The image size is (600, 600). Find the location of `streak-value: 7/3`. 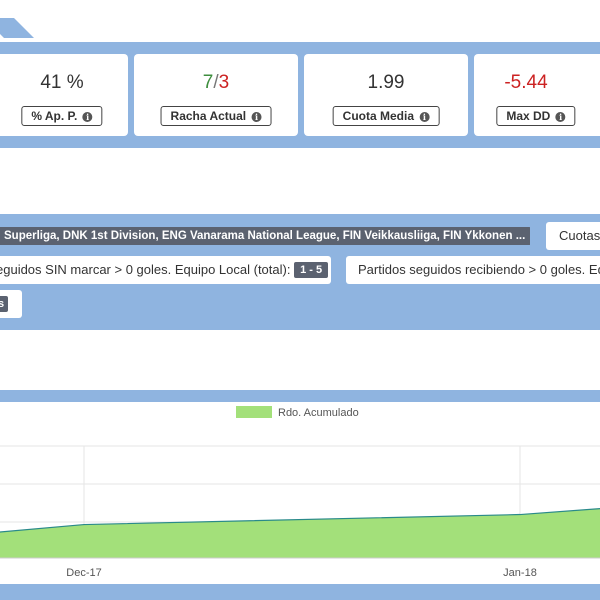

streak-value: 7/3 is located at coordinates (216, 83).